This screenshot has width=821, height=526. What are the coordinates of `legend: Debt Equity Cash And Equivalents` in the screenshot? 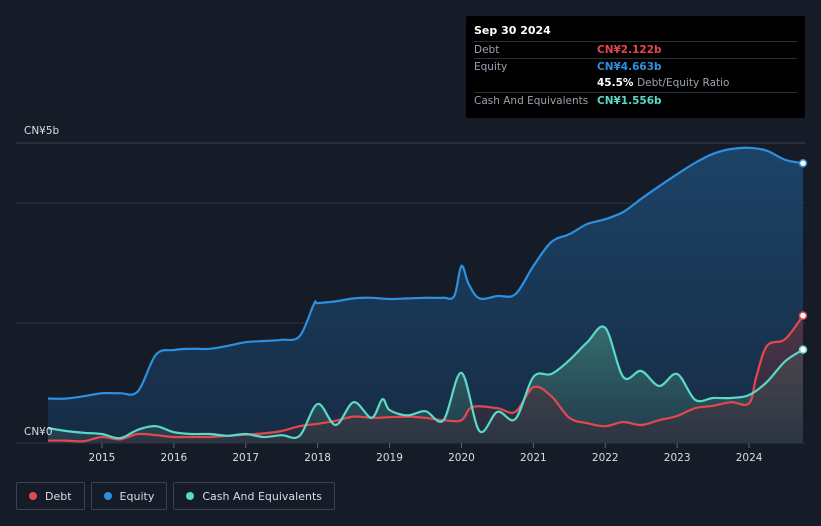 It's located at (175, 496).